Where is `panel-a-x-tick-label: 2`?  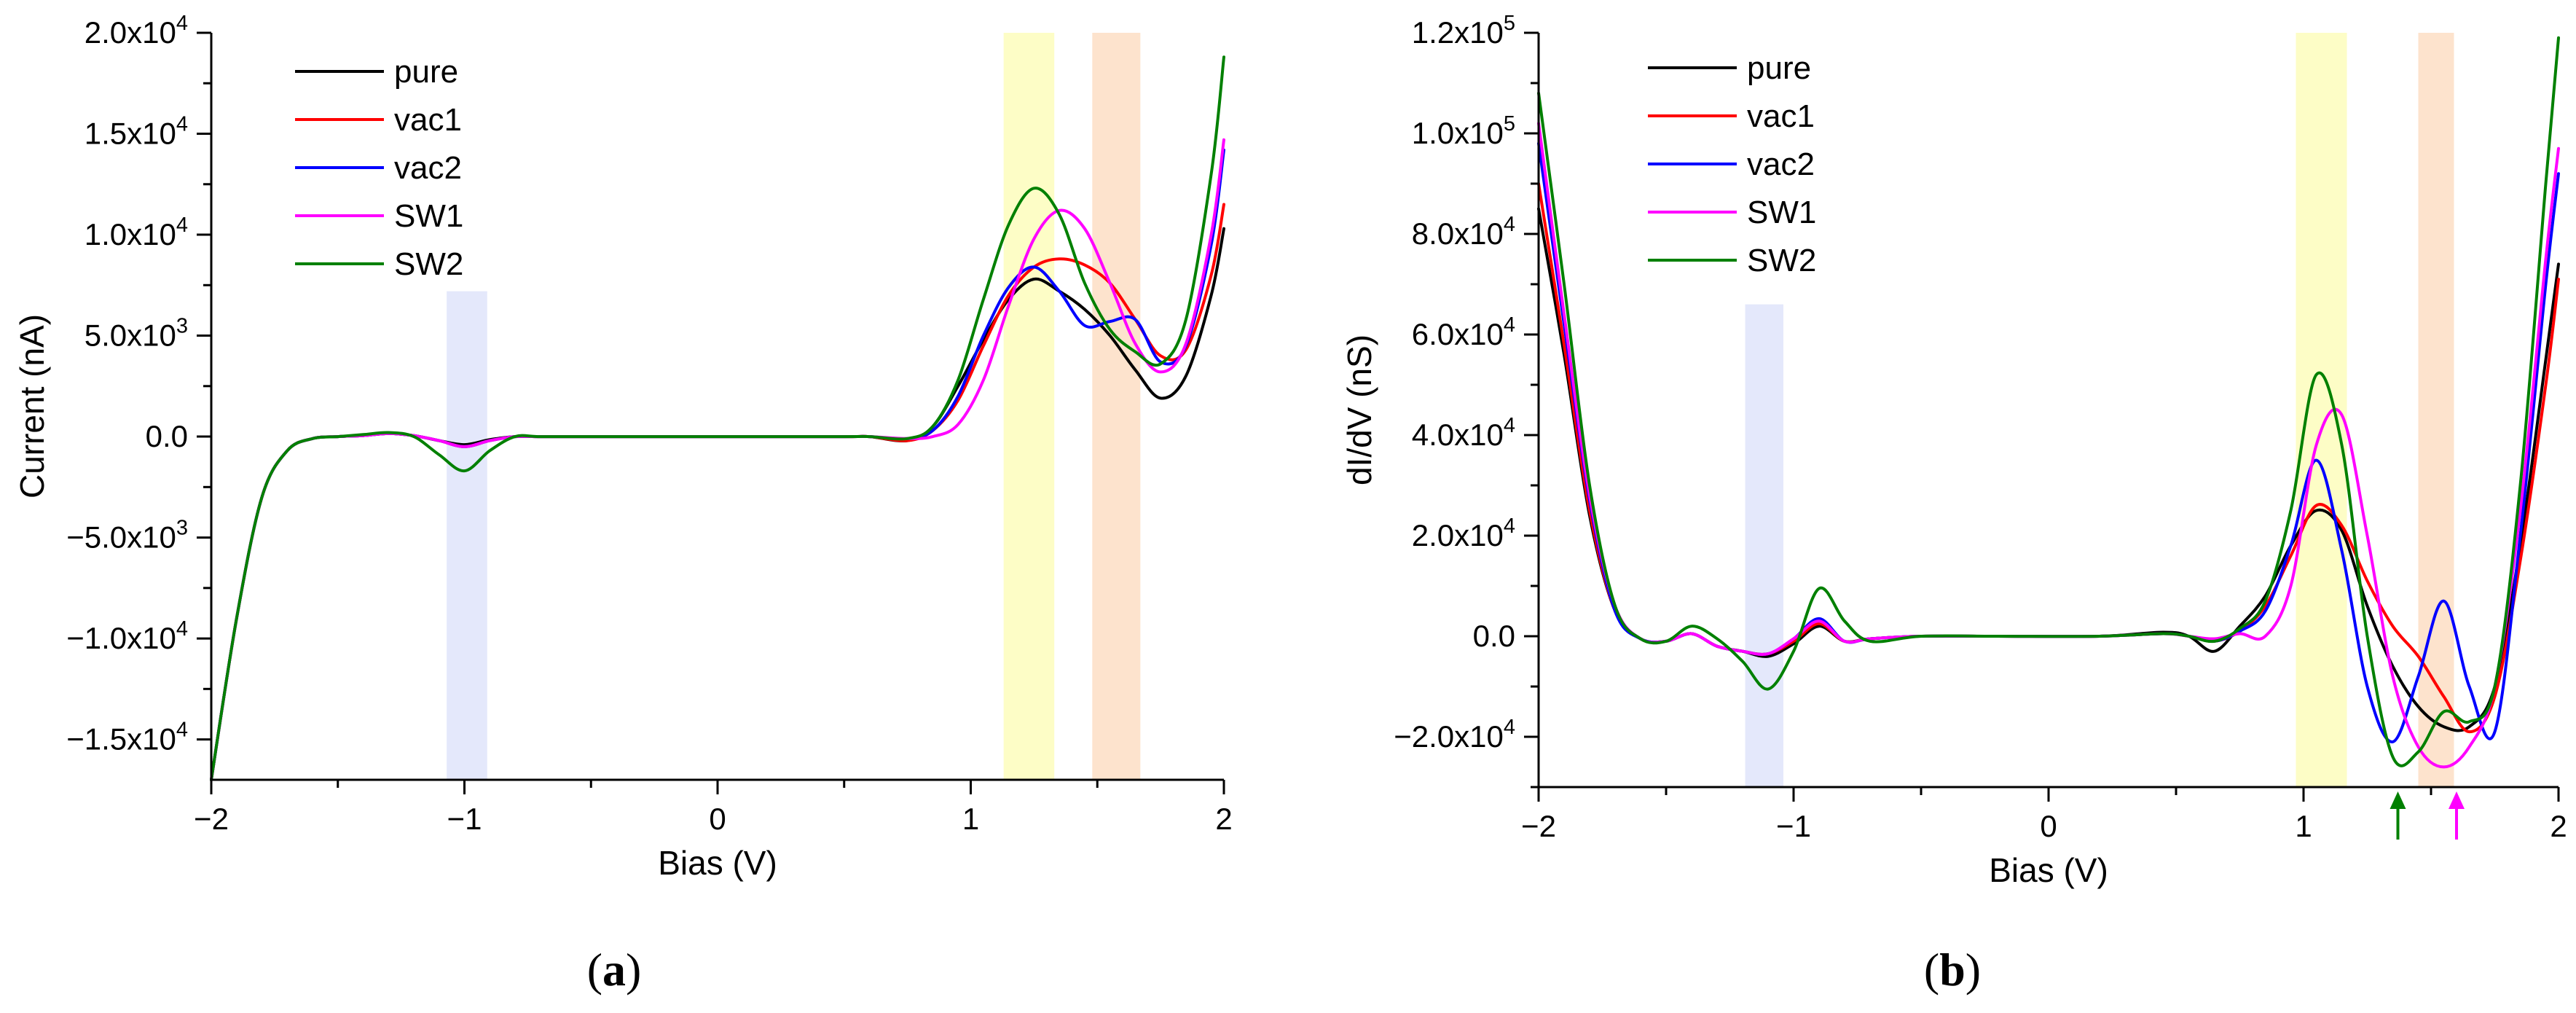 panel-a-x-tick-label: 2 is located at coordinates (1223, 819).